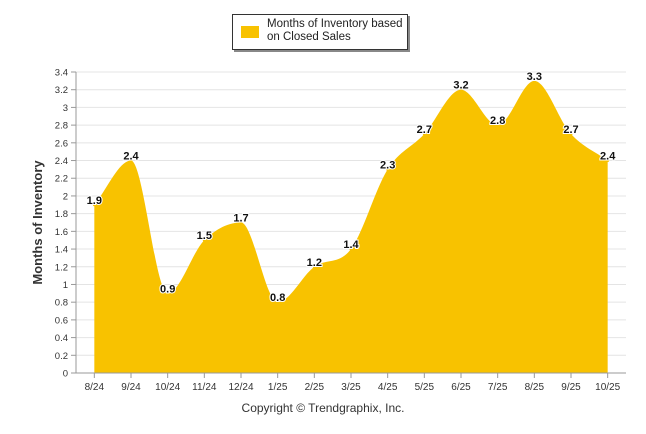 This screenshot has width=646, height=434. What do you see at coordinates (240, 387) in the screenshot?
I see `x-tick-label: 12/24` at bounding box center [240, 387].